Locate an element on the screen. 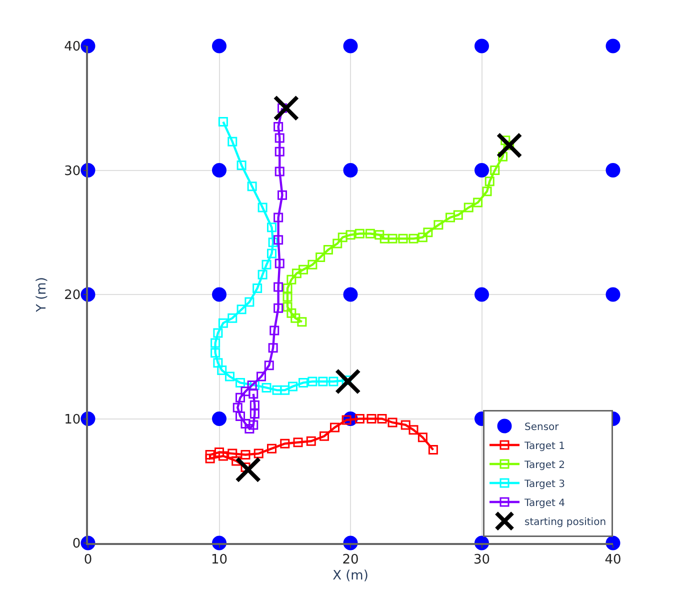  legend-label: Sensor is located at coordinates (542, 427).